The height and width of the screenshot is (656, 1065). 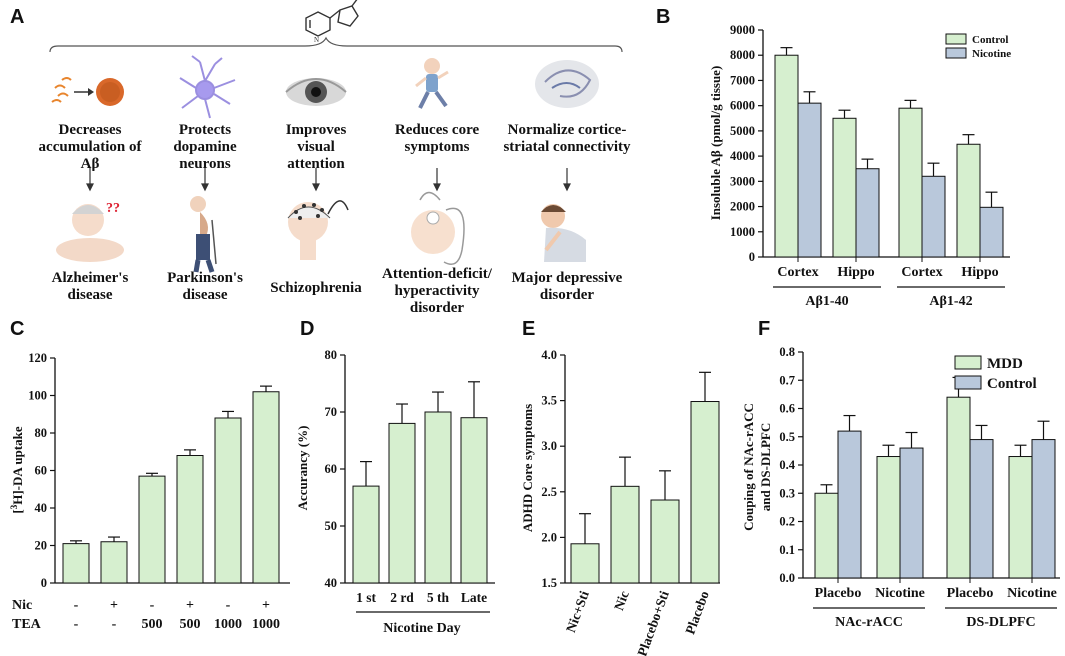 What do you see at coordinates (1000, 622) in the screenshot?
I see `group-label: DS-DLPFC` at bounding box center [1000, 622].